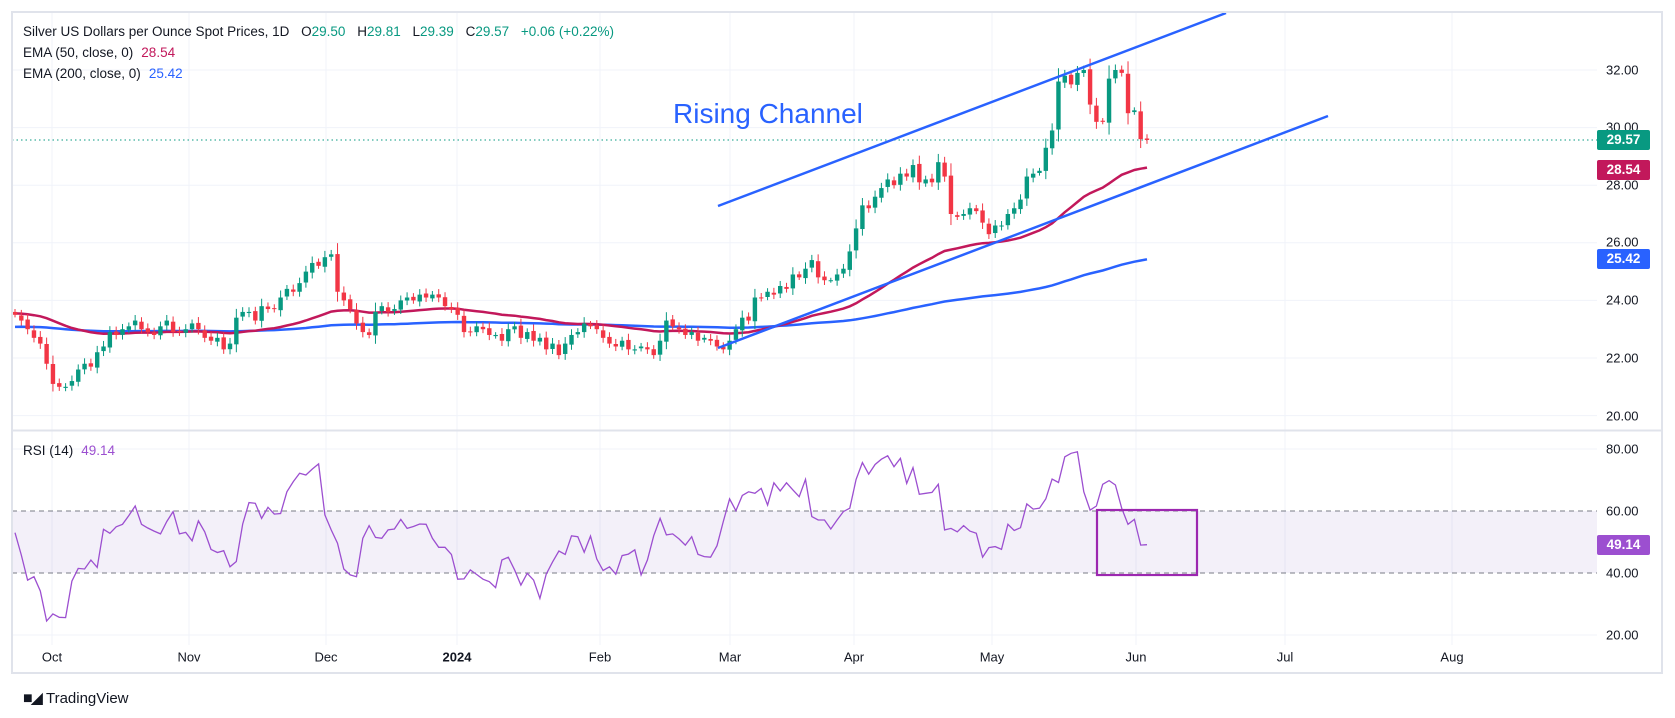 The width and height of the screenshot is (1675, 718). What do you see at coordinates (69, 450) in the screenshot?
I see `legend-rsi-row: RSI (14) 49.14` at bounding box center [69, 450].